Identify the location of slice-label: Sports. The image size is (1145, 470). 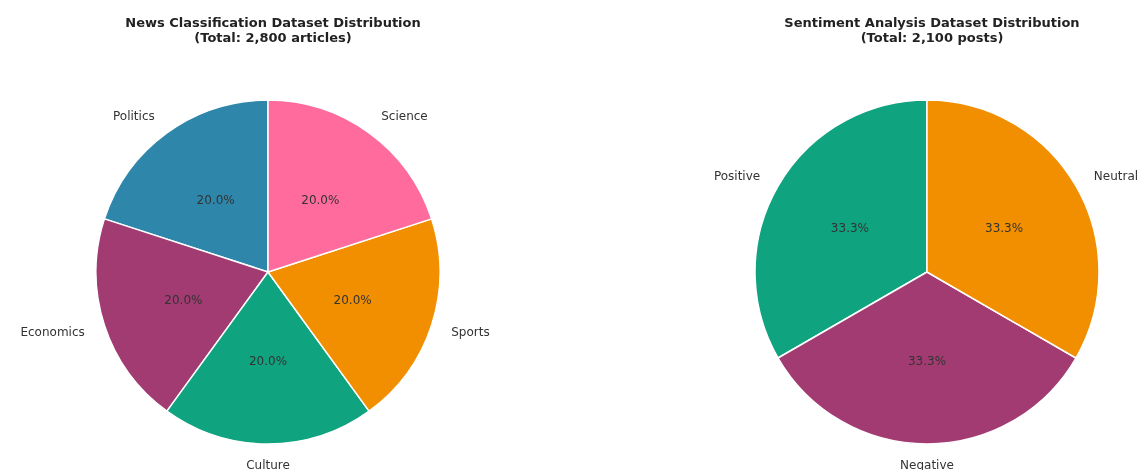
(470, 331).